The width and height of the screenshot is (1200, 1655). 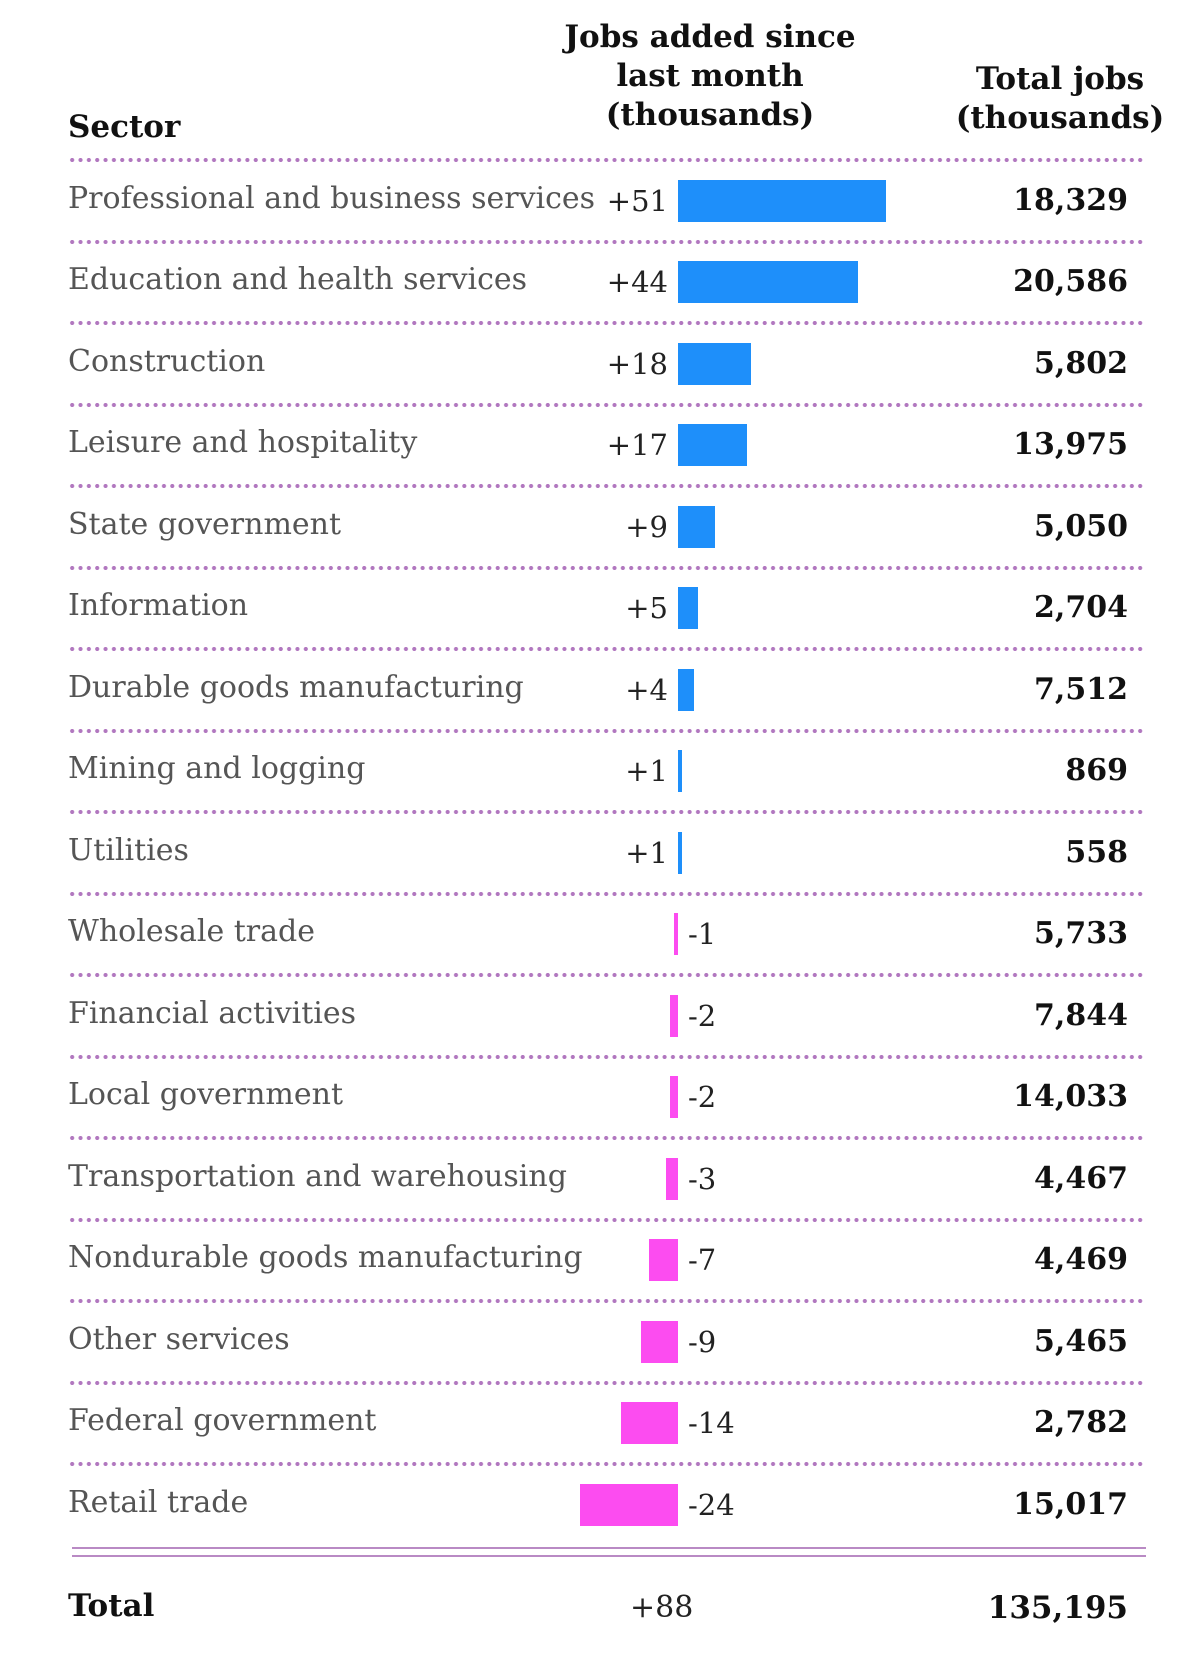 What do you see at coordinates (1081, 934) in the screenshot?
I see `total-value: 5,733` at bounding box center [1081, 934].